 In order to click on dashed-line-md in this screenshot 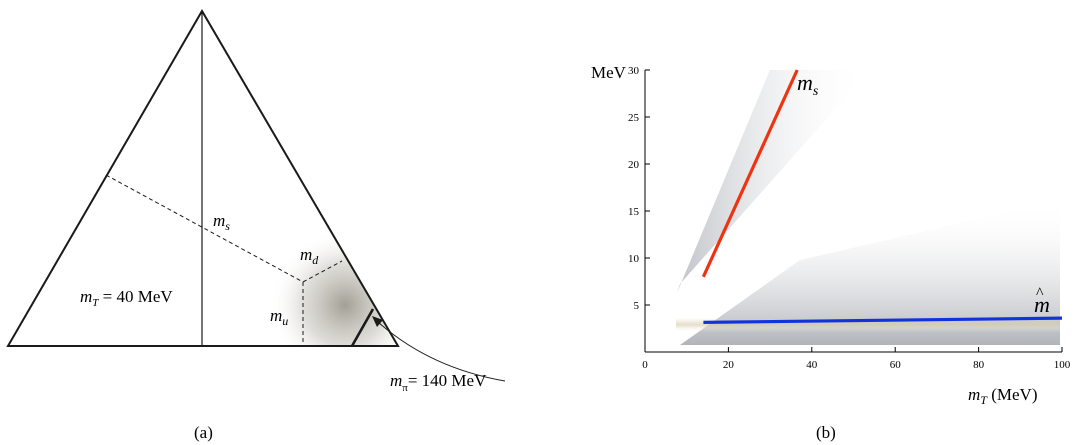, I will do `click(322, 271)`.